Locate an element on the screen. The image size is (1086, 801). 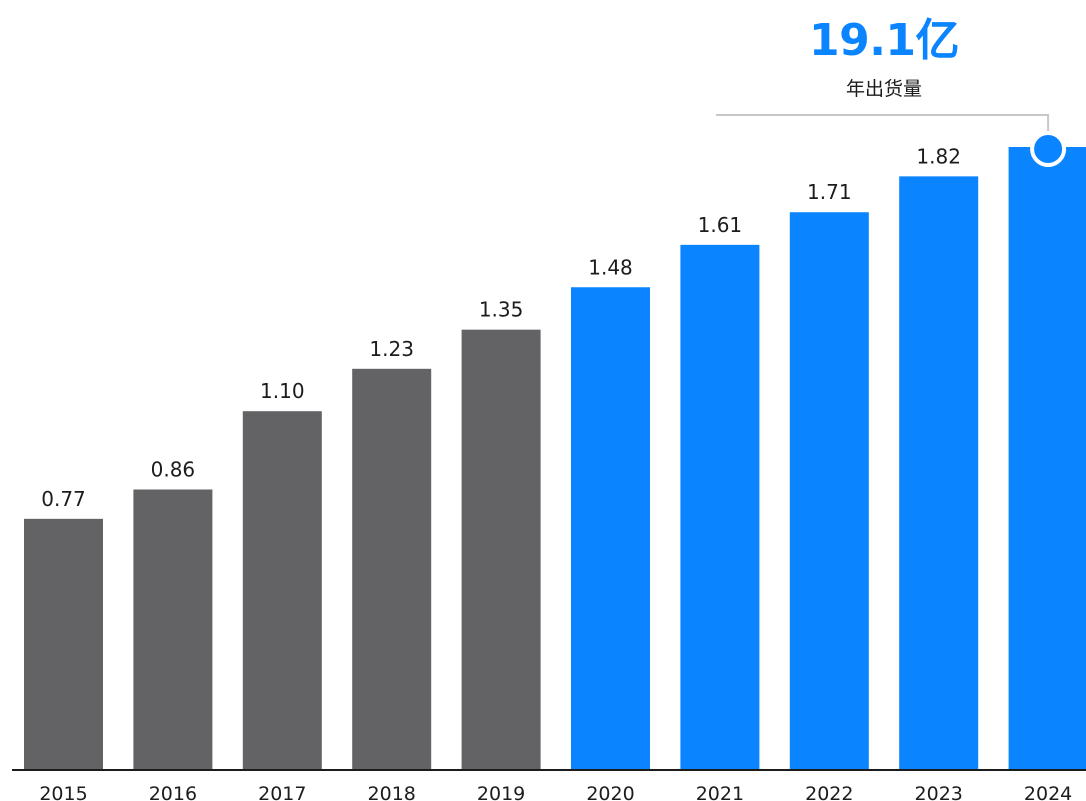
value-label-2023: 1.82 is located at coordinates (938, 156).